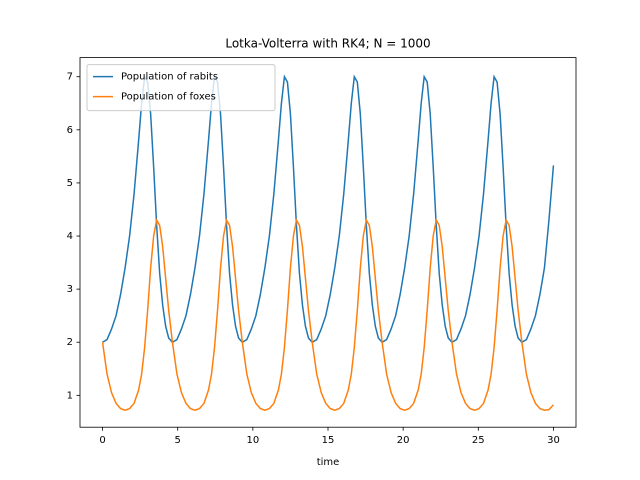 The image size is (640, 480). Describe the element at coordinates (70, 236) in the screenshot. I see `y-tick-label: 4` at that location.